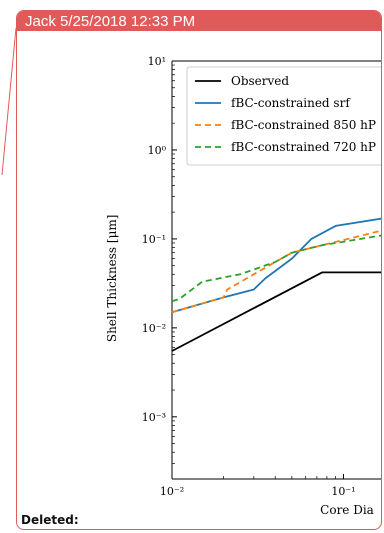  Describe the element at coordinates (154, 239) in the screenshot. I see `y-tick-label: 10⁻¹` at that location.